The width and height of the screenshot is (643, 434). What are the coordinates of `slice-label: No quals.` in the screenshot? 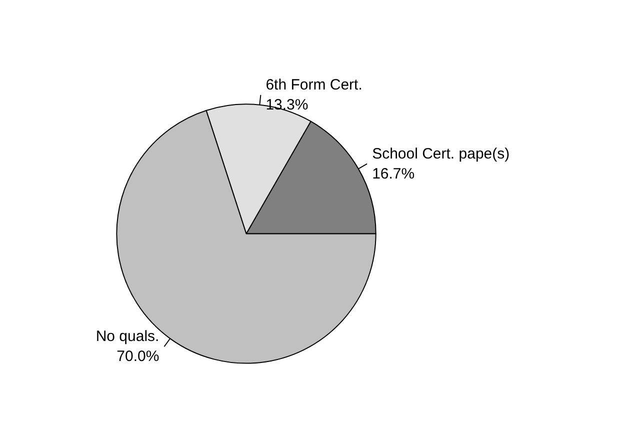 It's located at (128, 337).